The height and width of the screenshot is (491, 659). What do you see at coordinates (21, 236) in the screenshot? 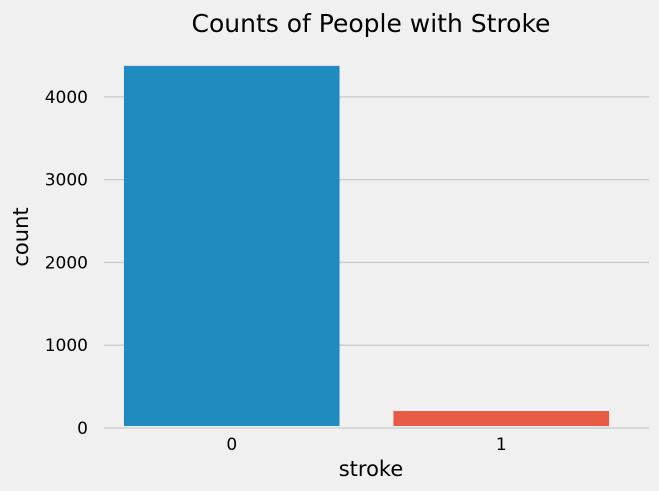
I see `y-axis-label: count` at bounding box center [21, 236].